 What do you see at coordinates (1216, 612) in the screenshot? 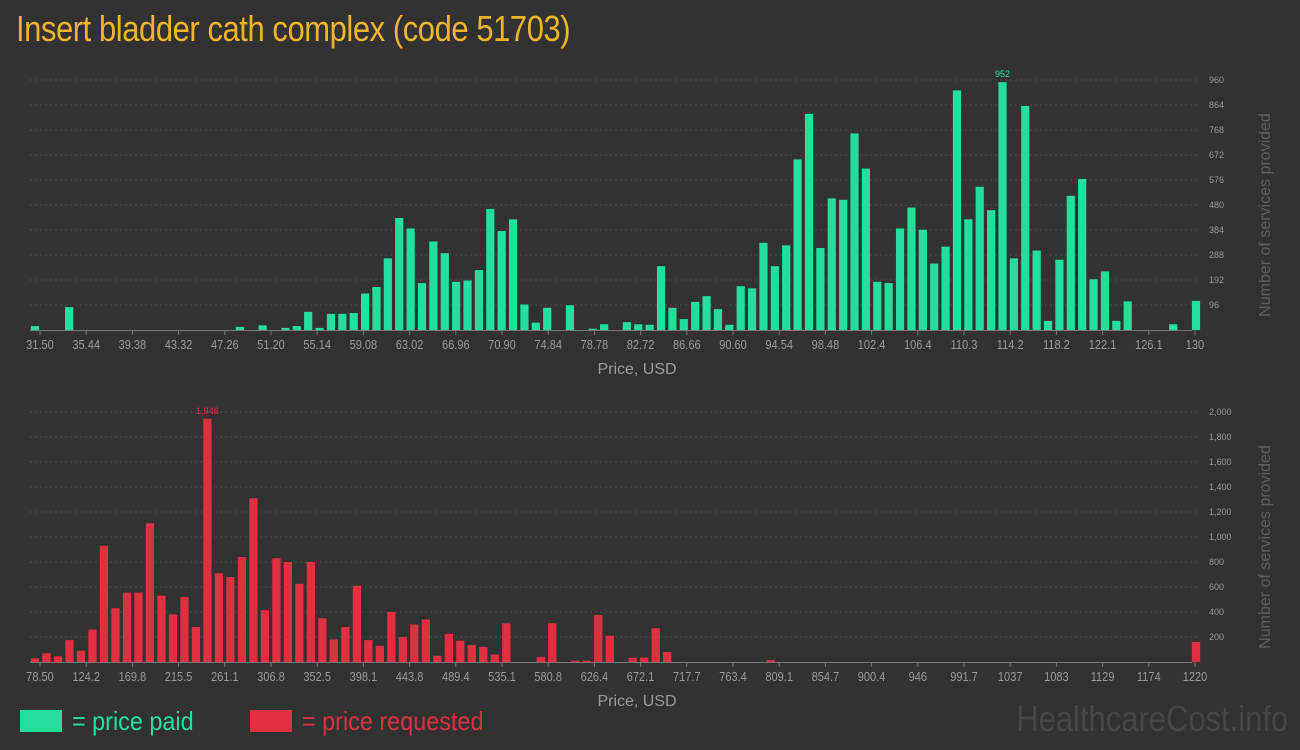
I see `requested-ytick-label: 400` at bounding box center [1216, 612].